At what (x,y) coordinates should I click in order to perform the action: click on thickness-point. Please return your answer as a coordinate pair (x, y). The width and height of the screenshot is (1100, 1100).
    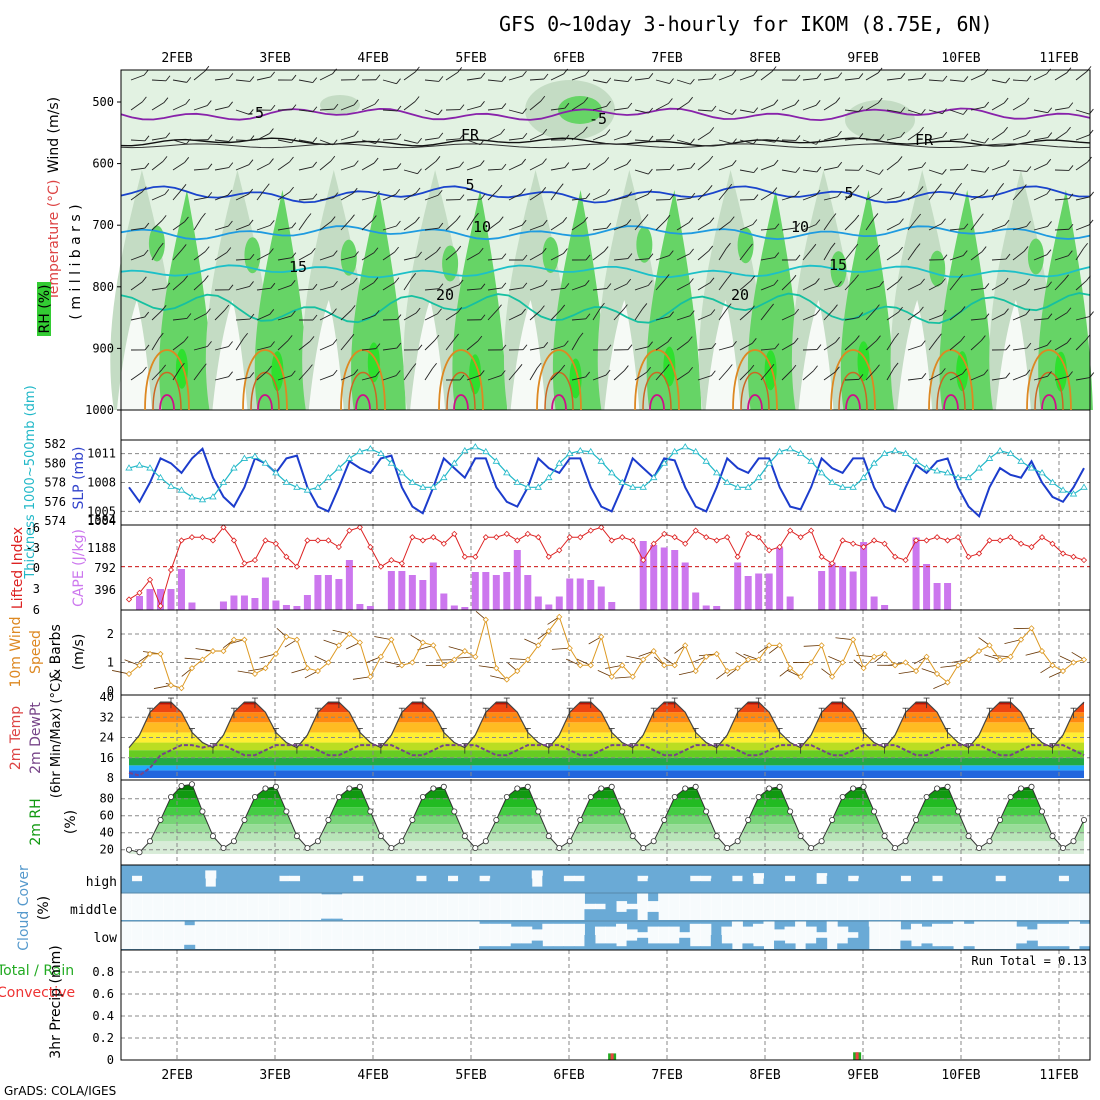
    Looking at the image, I should click on (779, 451).